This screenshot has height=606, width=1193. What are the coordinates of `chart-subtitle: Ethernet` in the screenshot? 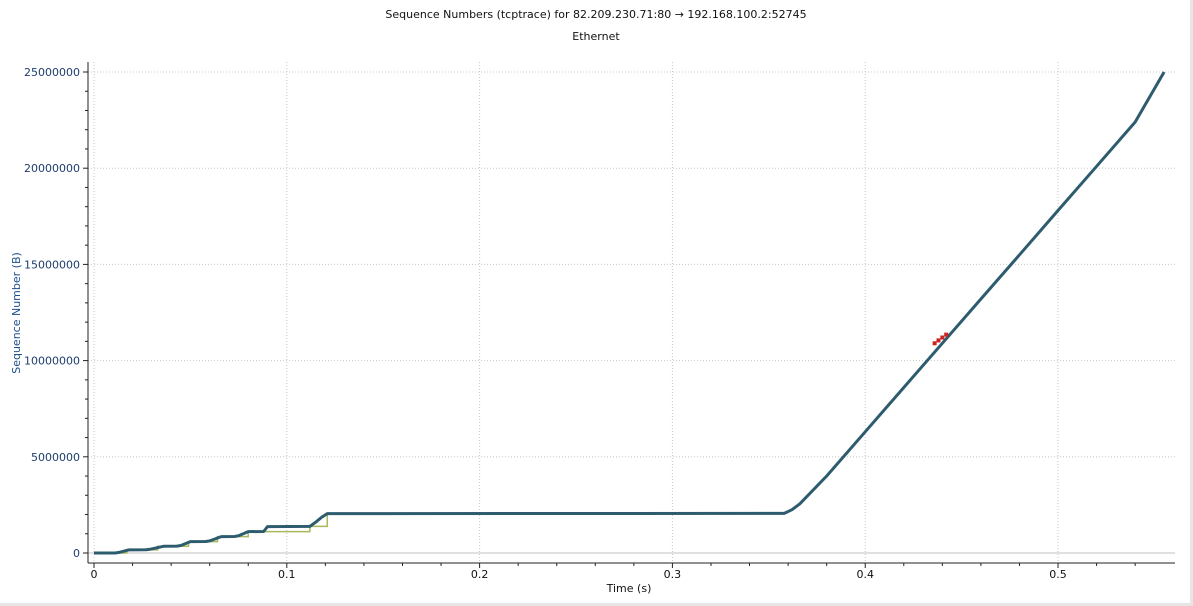 It's located at (596, 36).